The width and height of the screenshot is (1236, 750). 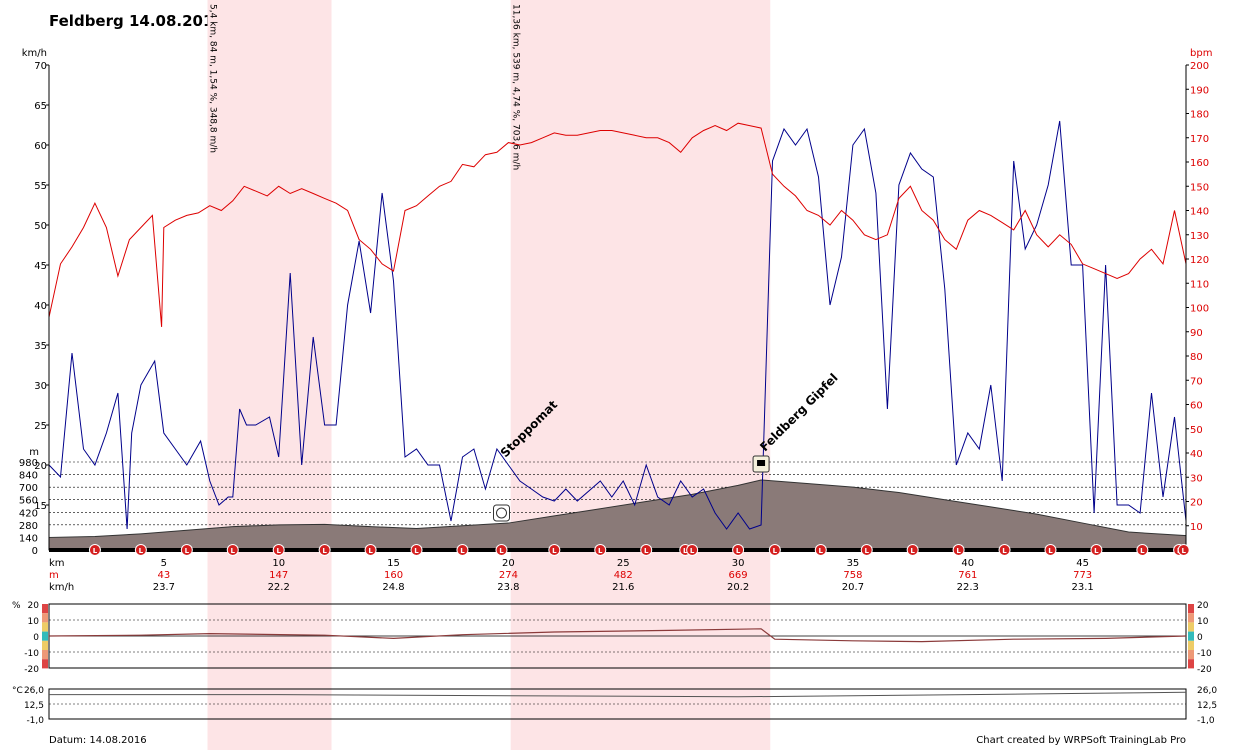 What do you see at coordinates (163, 575) in the screenshot?
I see `summary-cell: 43` at bounding box center [163, 575].